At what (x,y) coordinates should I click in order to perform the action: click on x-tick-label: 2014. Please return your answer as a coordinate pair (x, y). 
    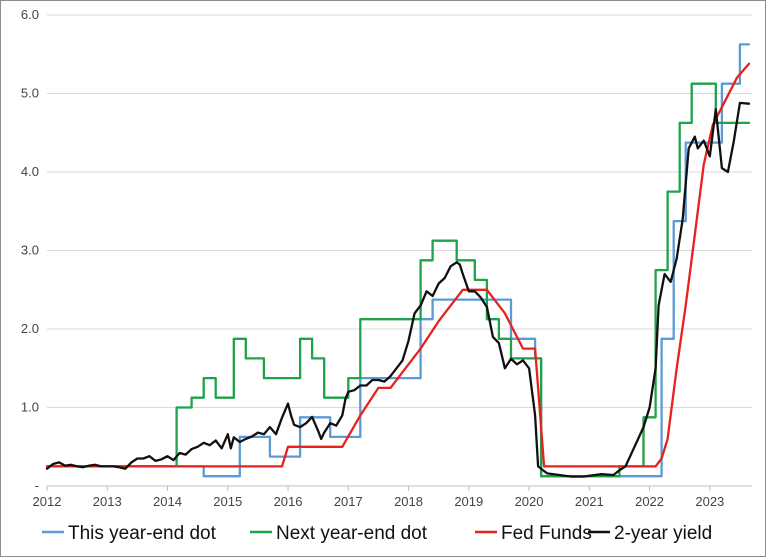
    Looking at the image, I should click on (167, 501).